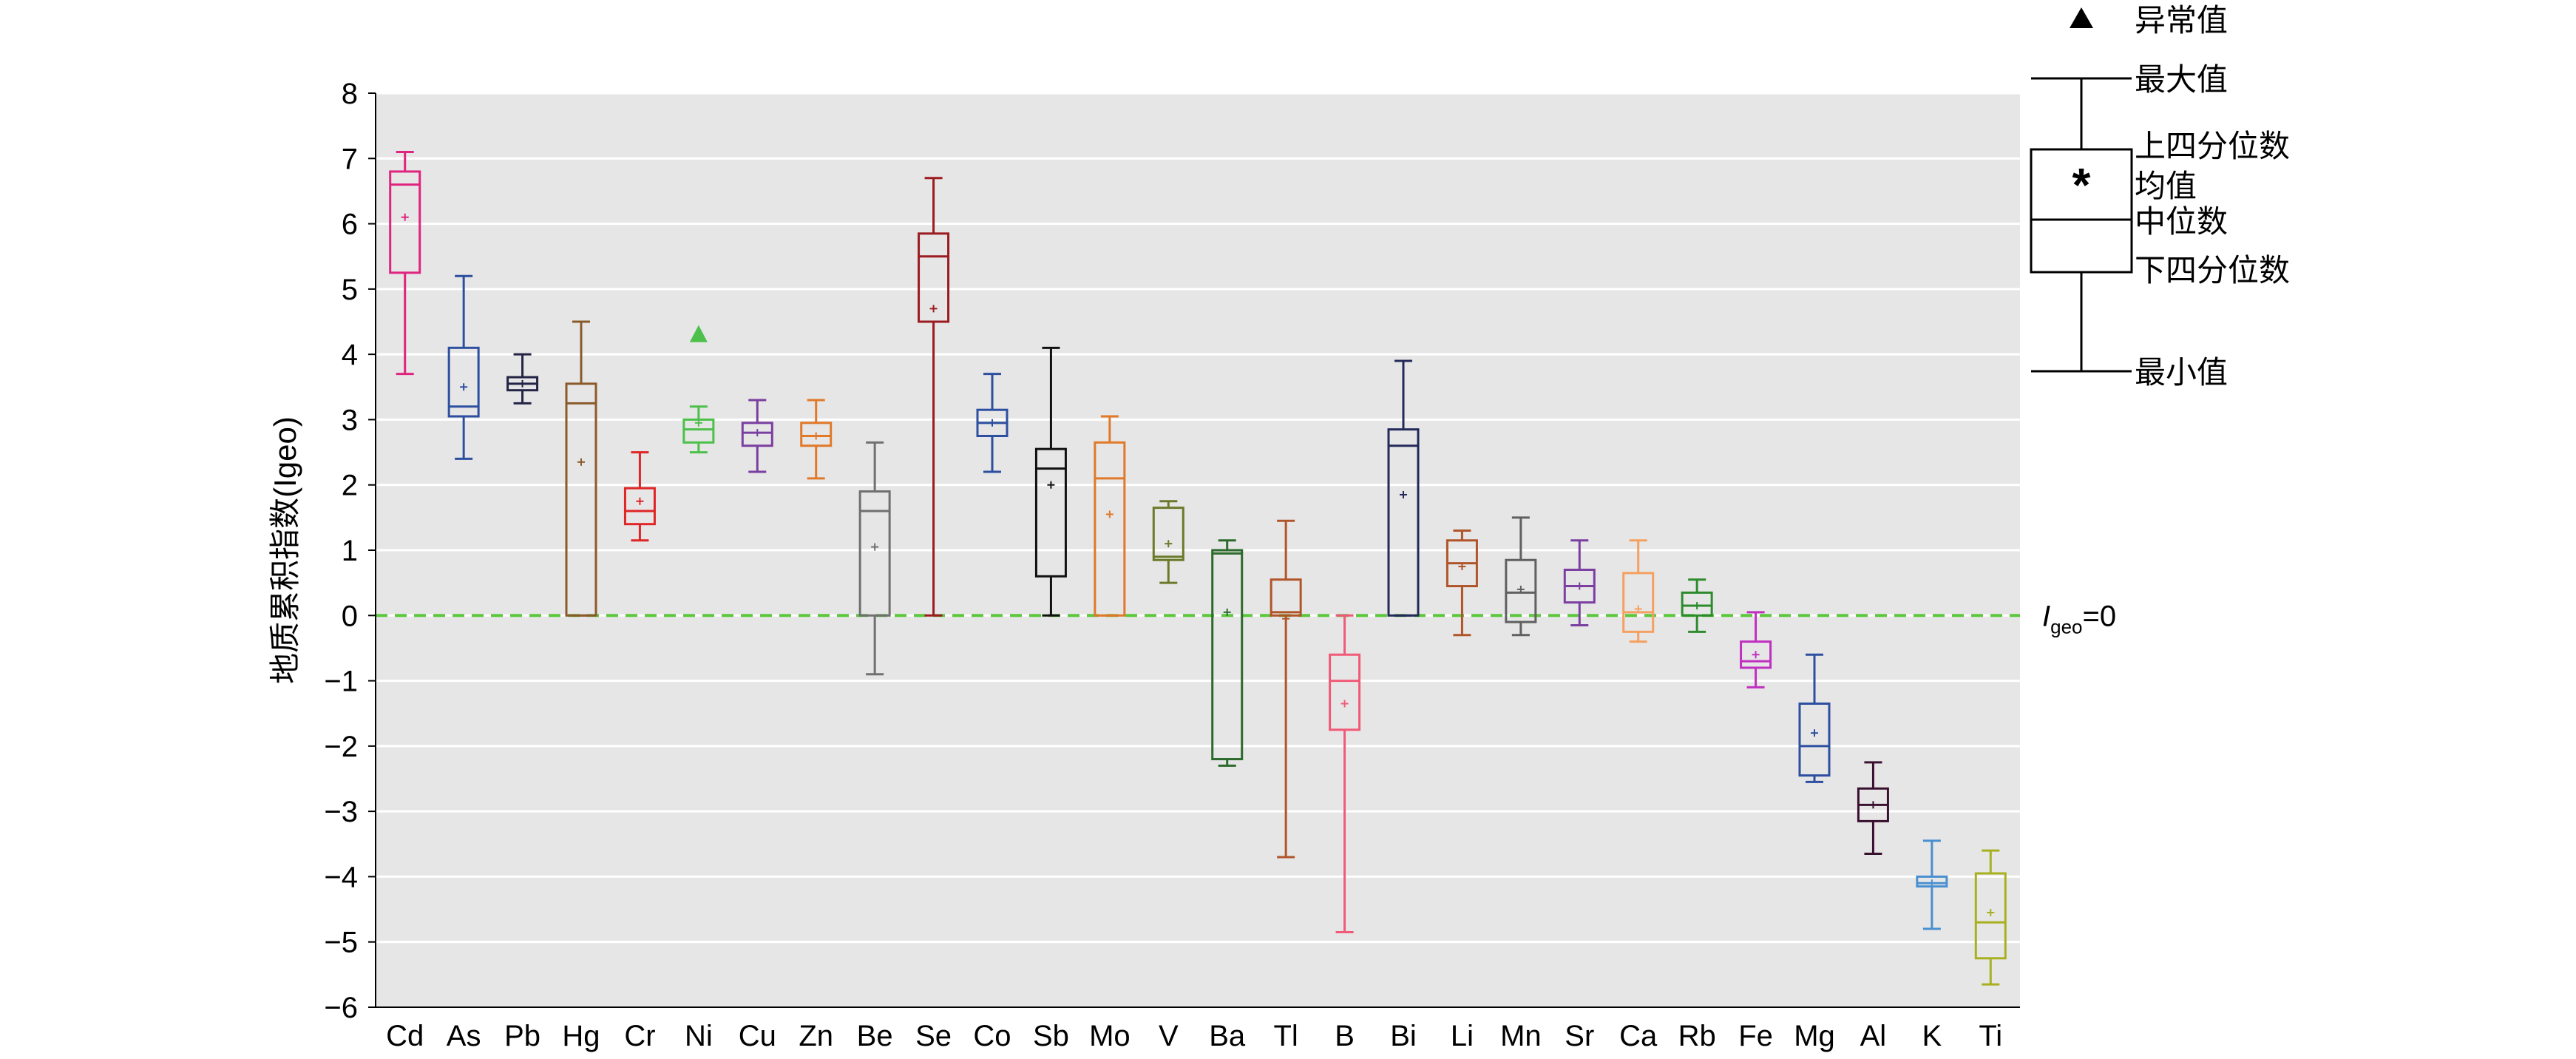 This screenshot has width=2576, height=1059. What do you see at coordinates (350, 486) in the screenshot?
I see `y-tick-label: 2` at bounding box center [350, 486].